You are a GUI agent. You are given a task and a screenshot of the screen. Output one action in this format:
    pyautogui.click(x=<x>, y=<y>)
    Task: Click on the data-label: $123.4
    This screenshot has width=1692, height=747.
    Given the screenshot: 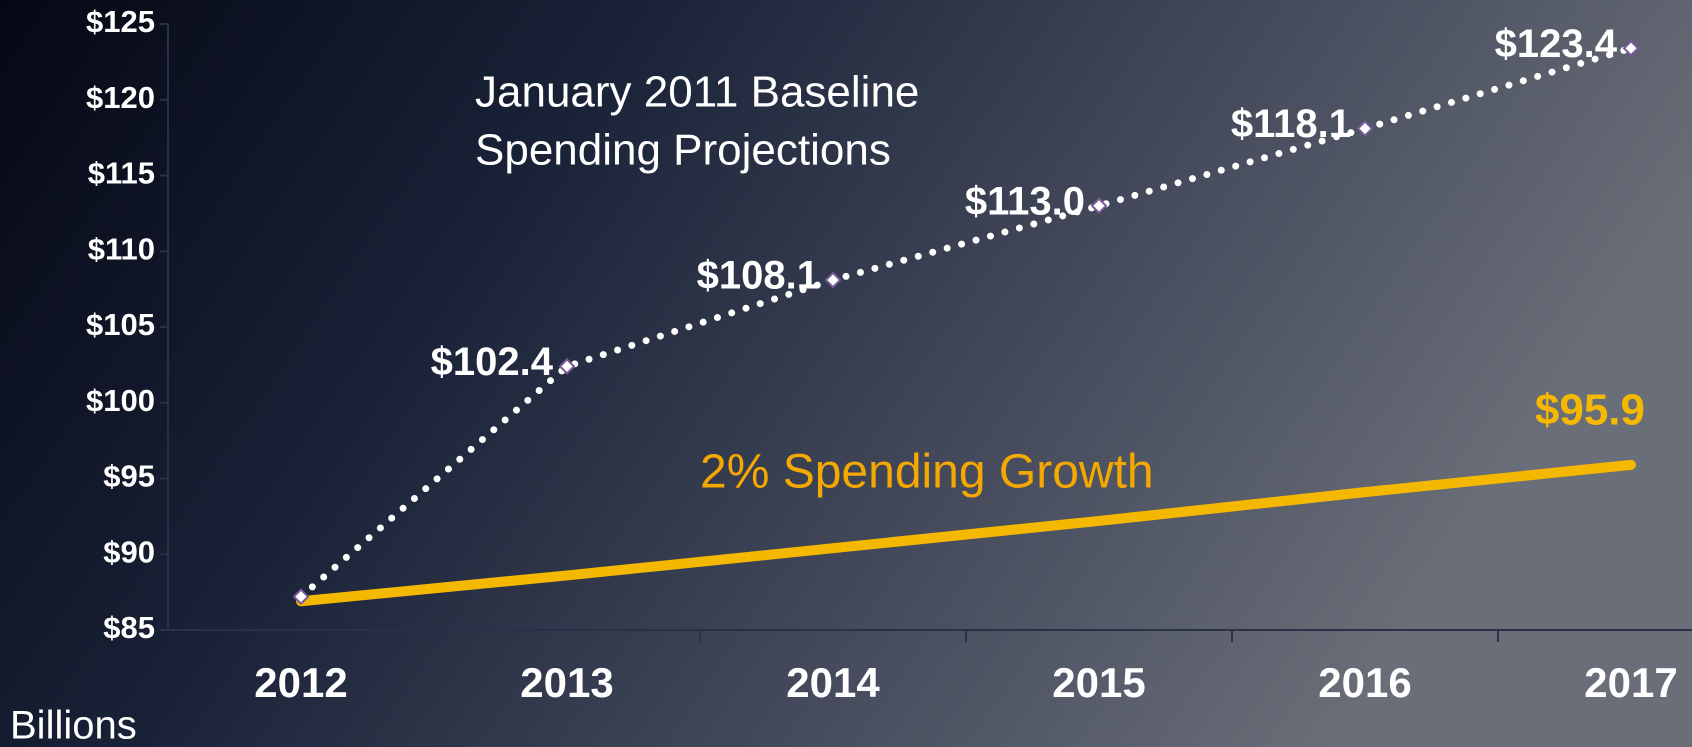 What is the action you would take?
    pyautogui.click(x=1556, y=44)
    